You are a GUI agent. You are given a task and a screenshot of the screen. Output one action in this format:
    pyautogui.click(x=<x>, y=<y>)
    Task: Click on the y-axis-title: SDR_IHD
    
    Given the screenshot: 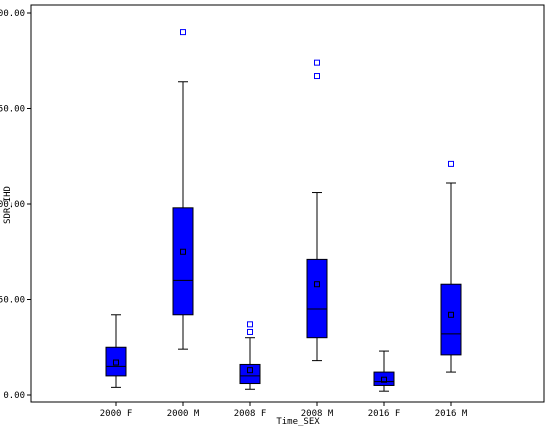 What is the action you would take?
    pyautogui.click(x=8, y=205)
    